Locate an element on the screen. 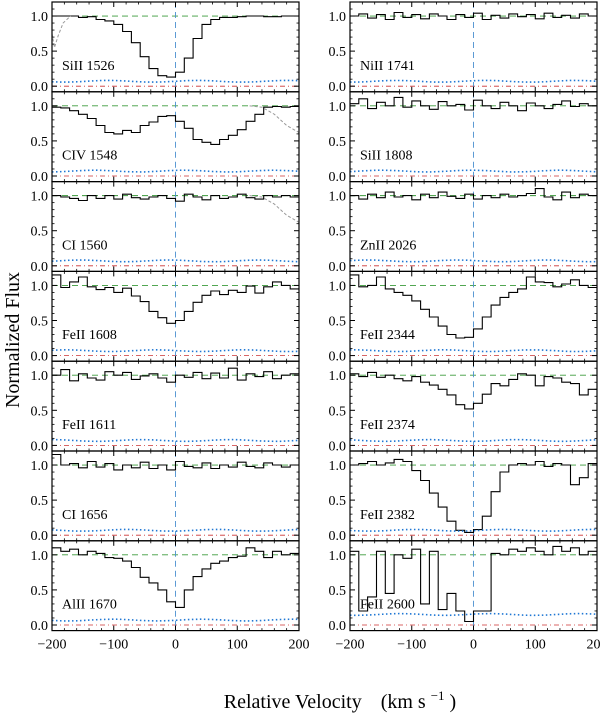  panel-11: 0.0 0.5 1.0 FeII 2374 is located at coordinates (463, 407).